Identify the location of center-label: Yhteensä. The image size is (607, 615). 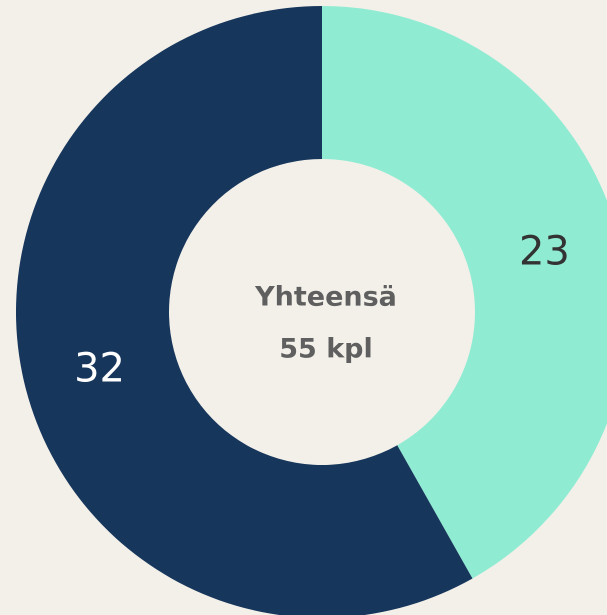
(325, 297).